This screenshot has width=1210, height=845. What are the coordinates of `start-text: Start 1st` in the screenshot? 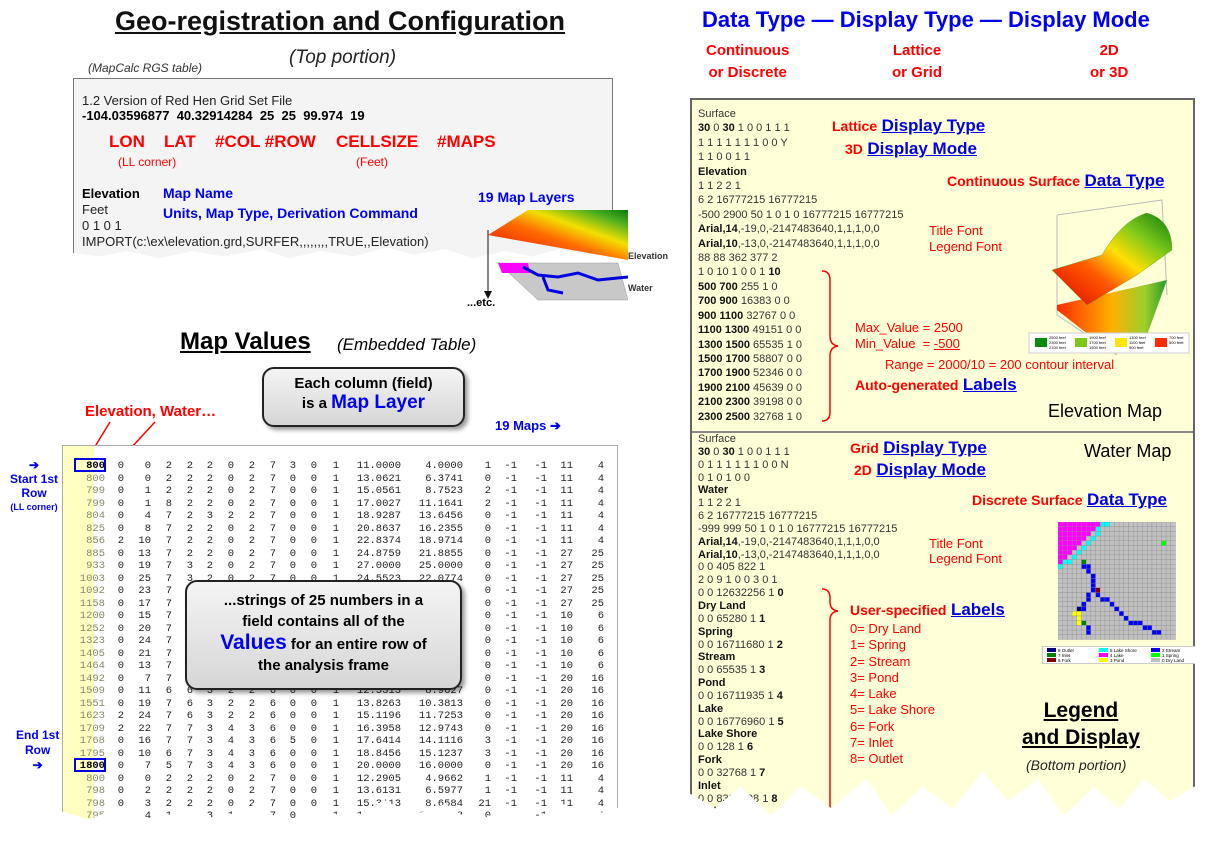 It's located at (34, 479).